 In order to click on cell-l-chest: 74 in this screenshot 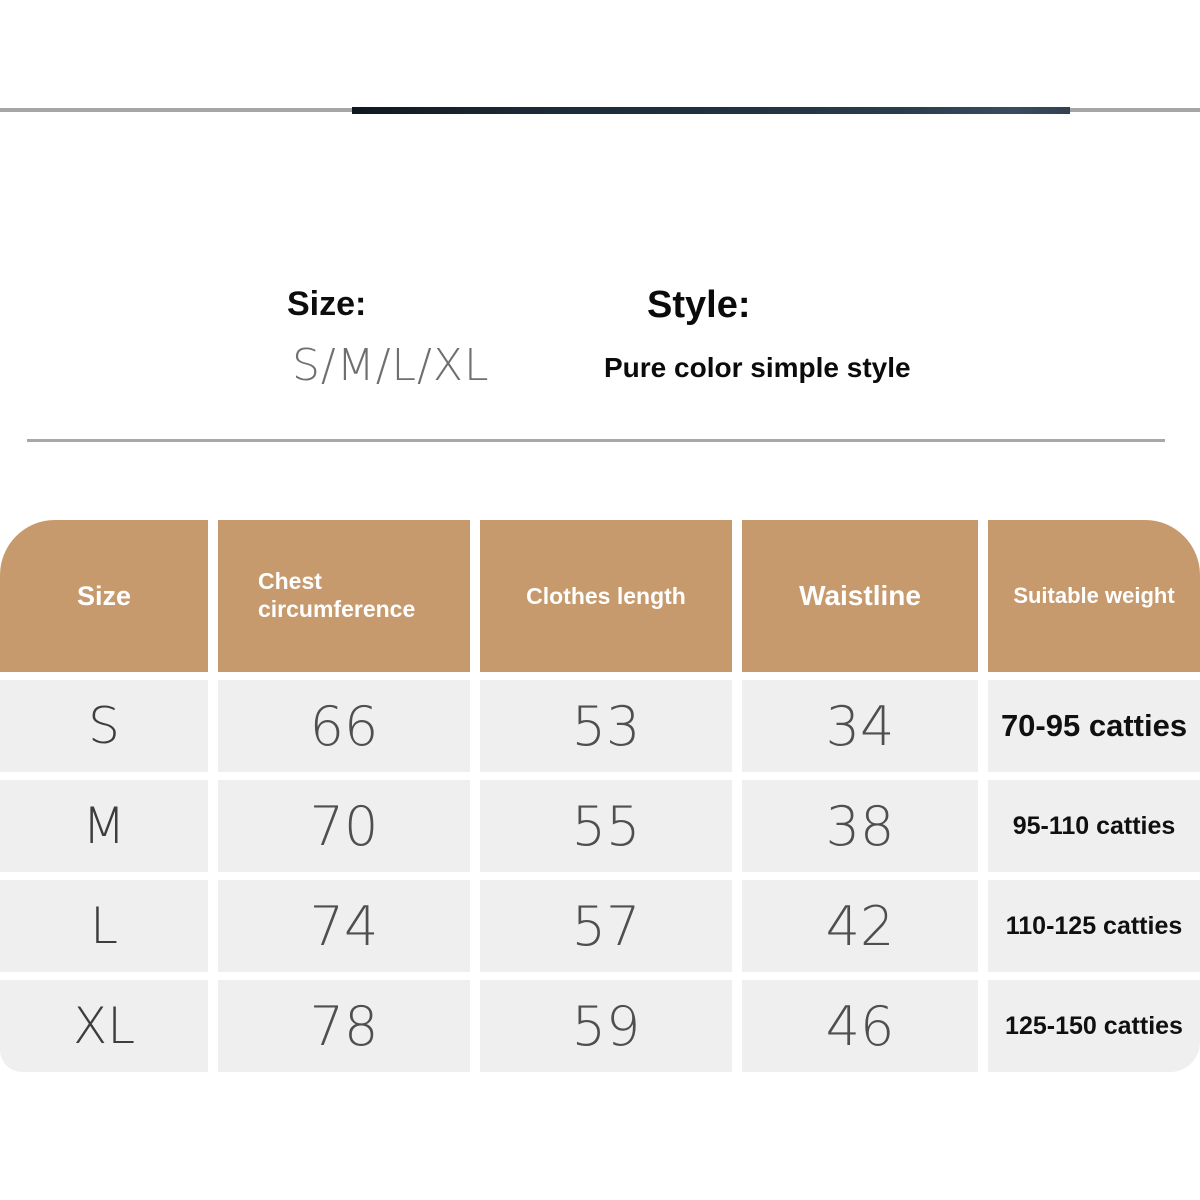, I will do `click(344, 926)`.